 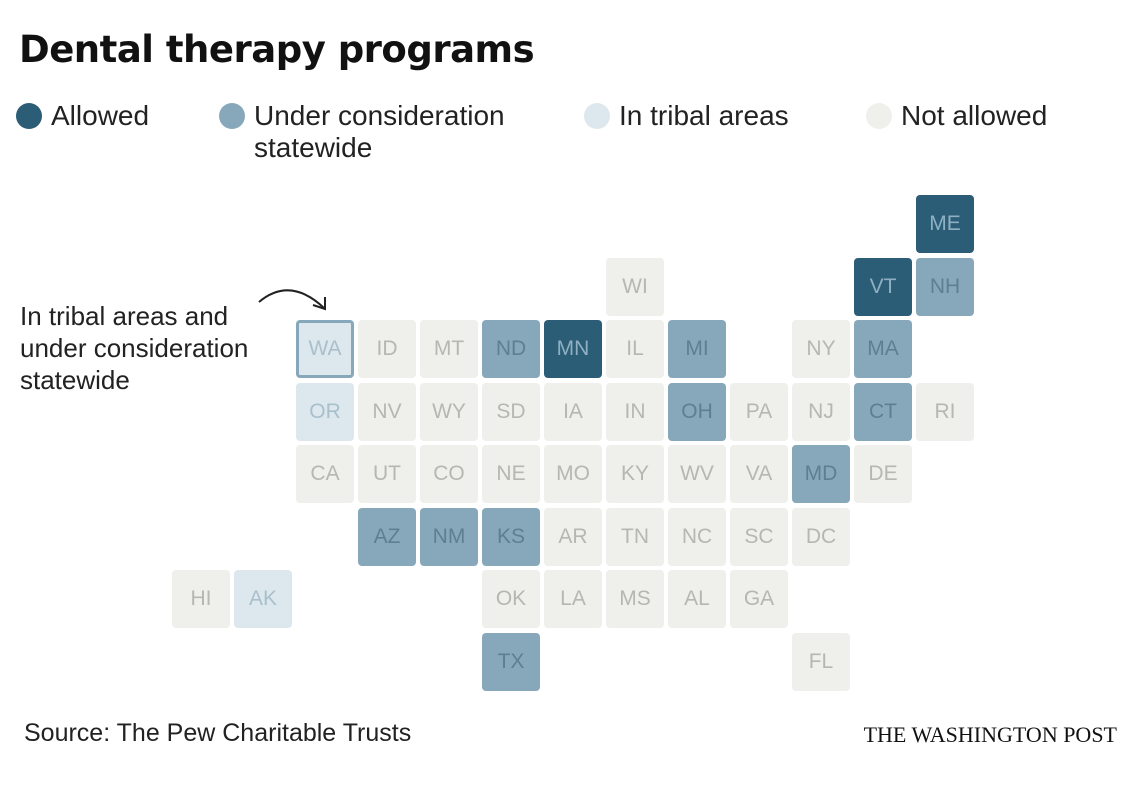 What do you see at coordinates (511, 474) in the screenshot?
I see `state-tile-ne: NE` at bounding box center [511, 474].